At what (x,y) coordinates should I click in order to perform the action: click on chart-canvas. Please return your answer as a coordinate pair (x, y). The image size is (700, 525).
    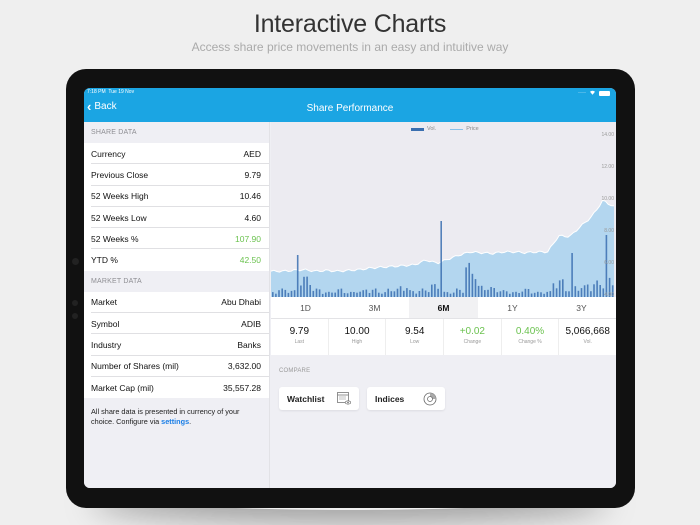
    Looking at the image, I should click on (443, 248).